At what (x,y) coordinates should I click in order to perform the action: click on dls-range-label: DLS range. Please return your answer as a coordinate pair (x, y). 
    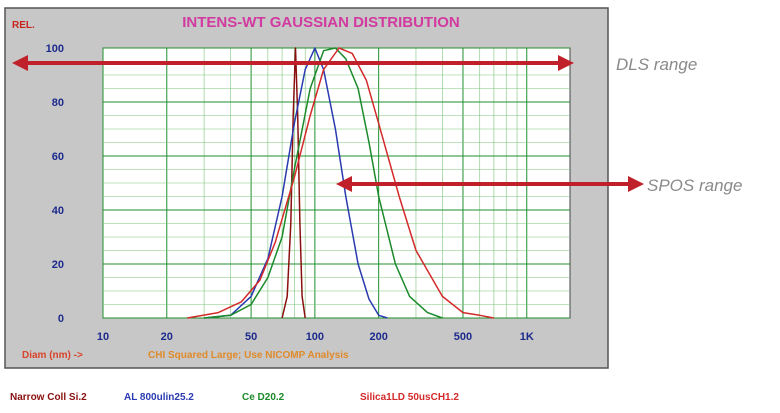
    Looking at the image, I should click on (656, 64).